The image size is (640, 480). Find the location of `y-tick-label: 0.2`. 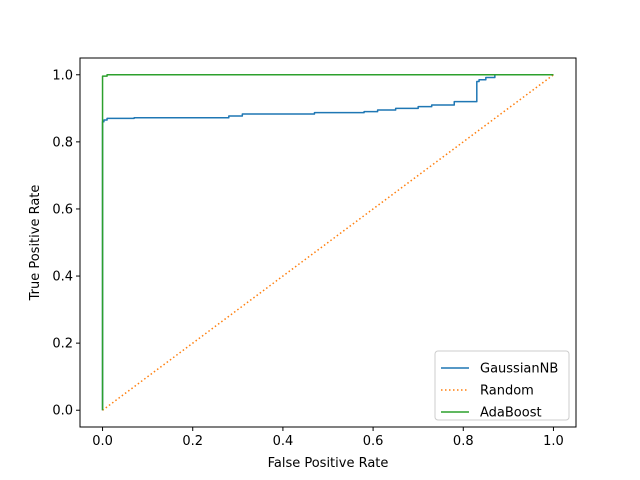

y-tick-label: 0.2 is located at coordinates (62, 344).